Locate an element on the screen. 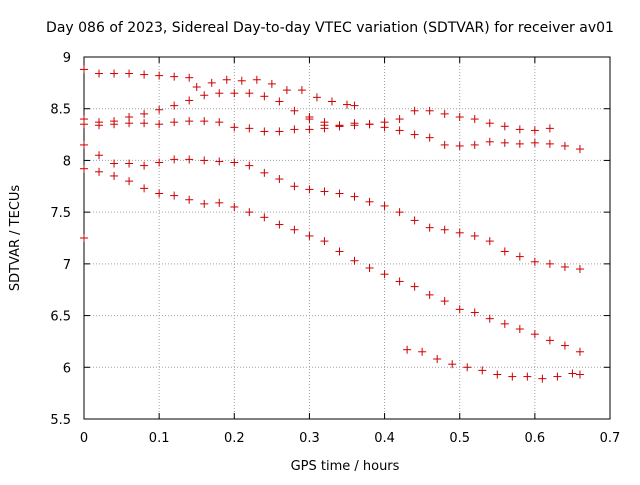 This screenshot has width=640, height=485. y-tick-label: 8 is located at coordinates (67, 161).